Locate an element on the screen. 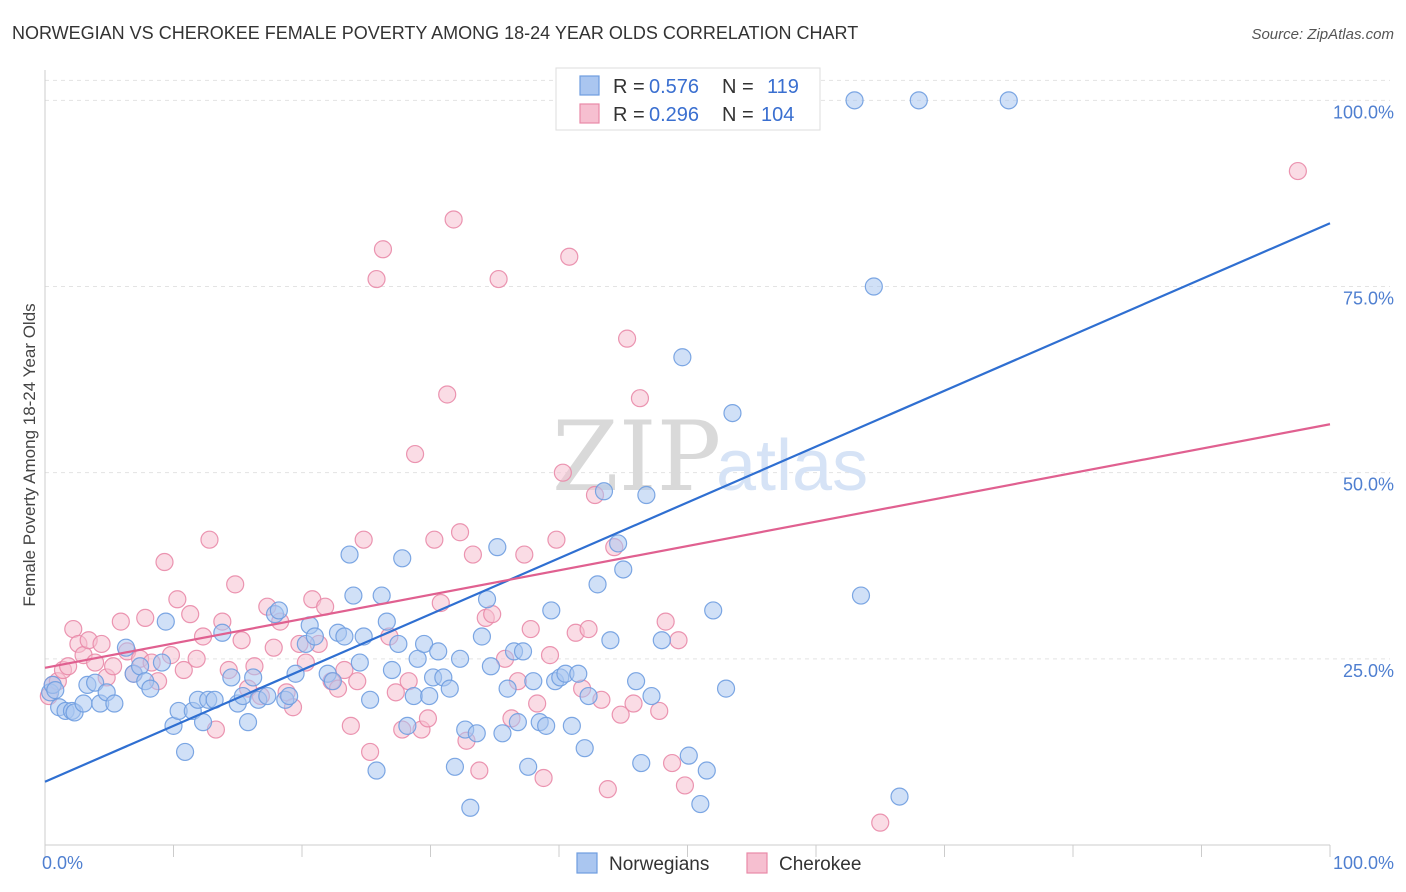  legend-r-label-cherokee: R = is located at coordinates (629, 115).